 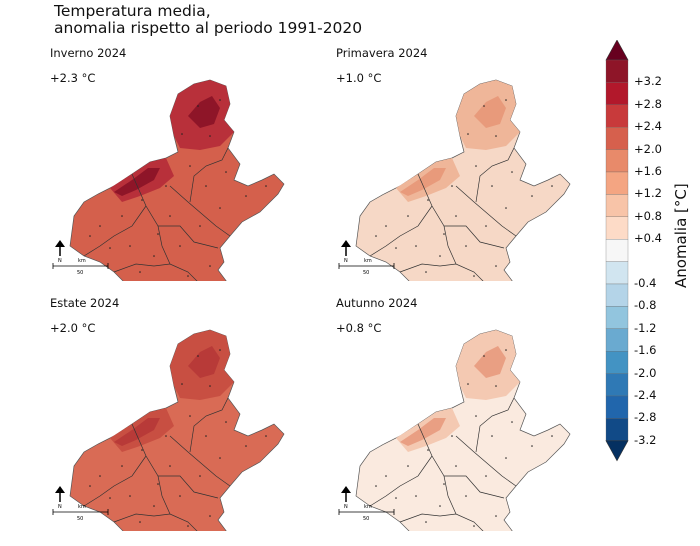 What do you see at coordinates (60, 507) in the screenshot?
I see `north-label: N` at bounding box center [60, 507].